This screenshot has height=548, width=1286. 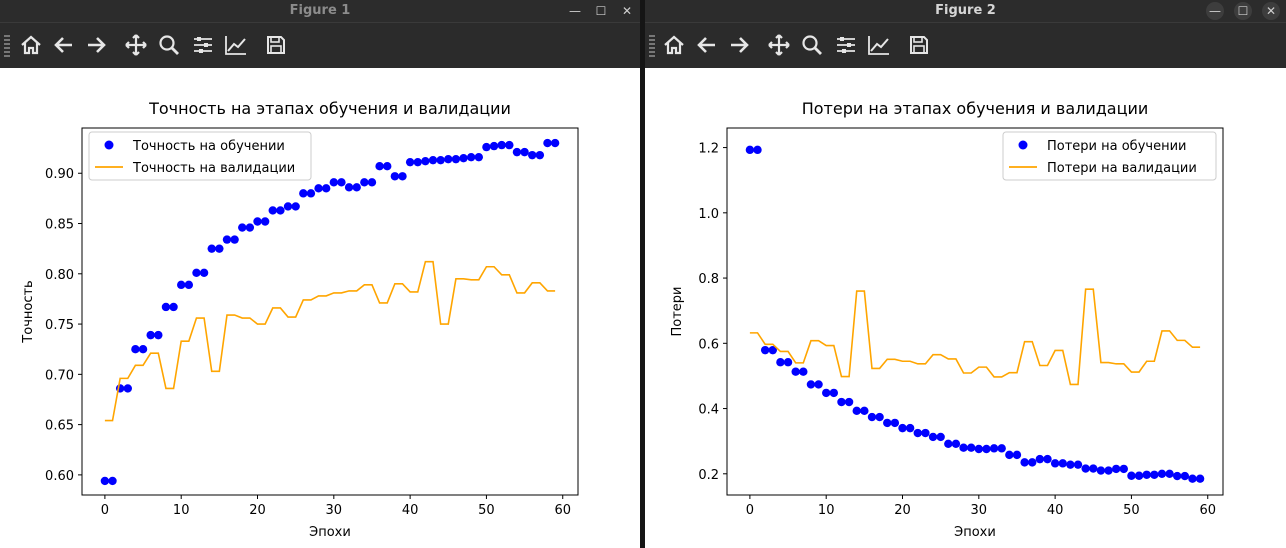 I want to click on x-axis-label: Эпохи, so click(x=330, y=532).